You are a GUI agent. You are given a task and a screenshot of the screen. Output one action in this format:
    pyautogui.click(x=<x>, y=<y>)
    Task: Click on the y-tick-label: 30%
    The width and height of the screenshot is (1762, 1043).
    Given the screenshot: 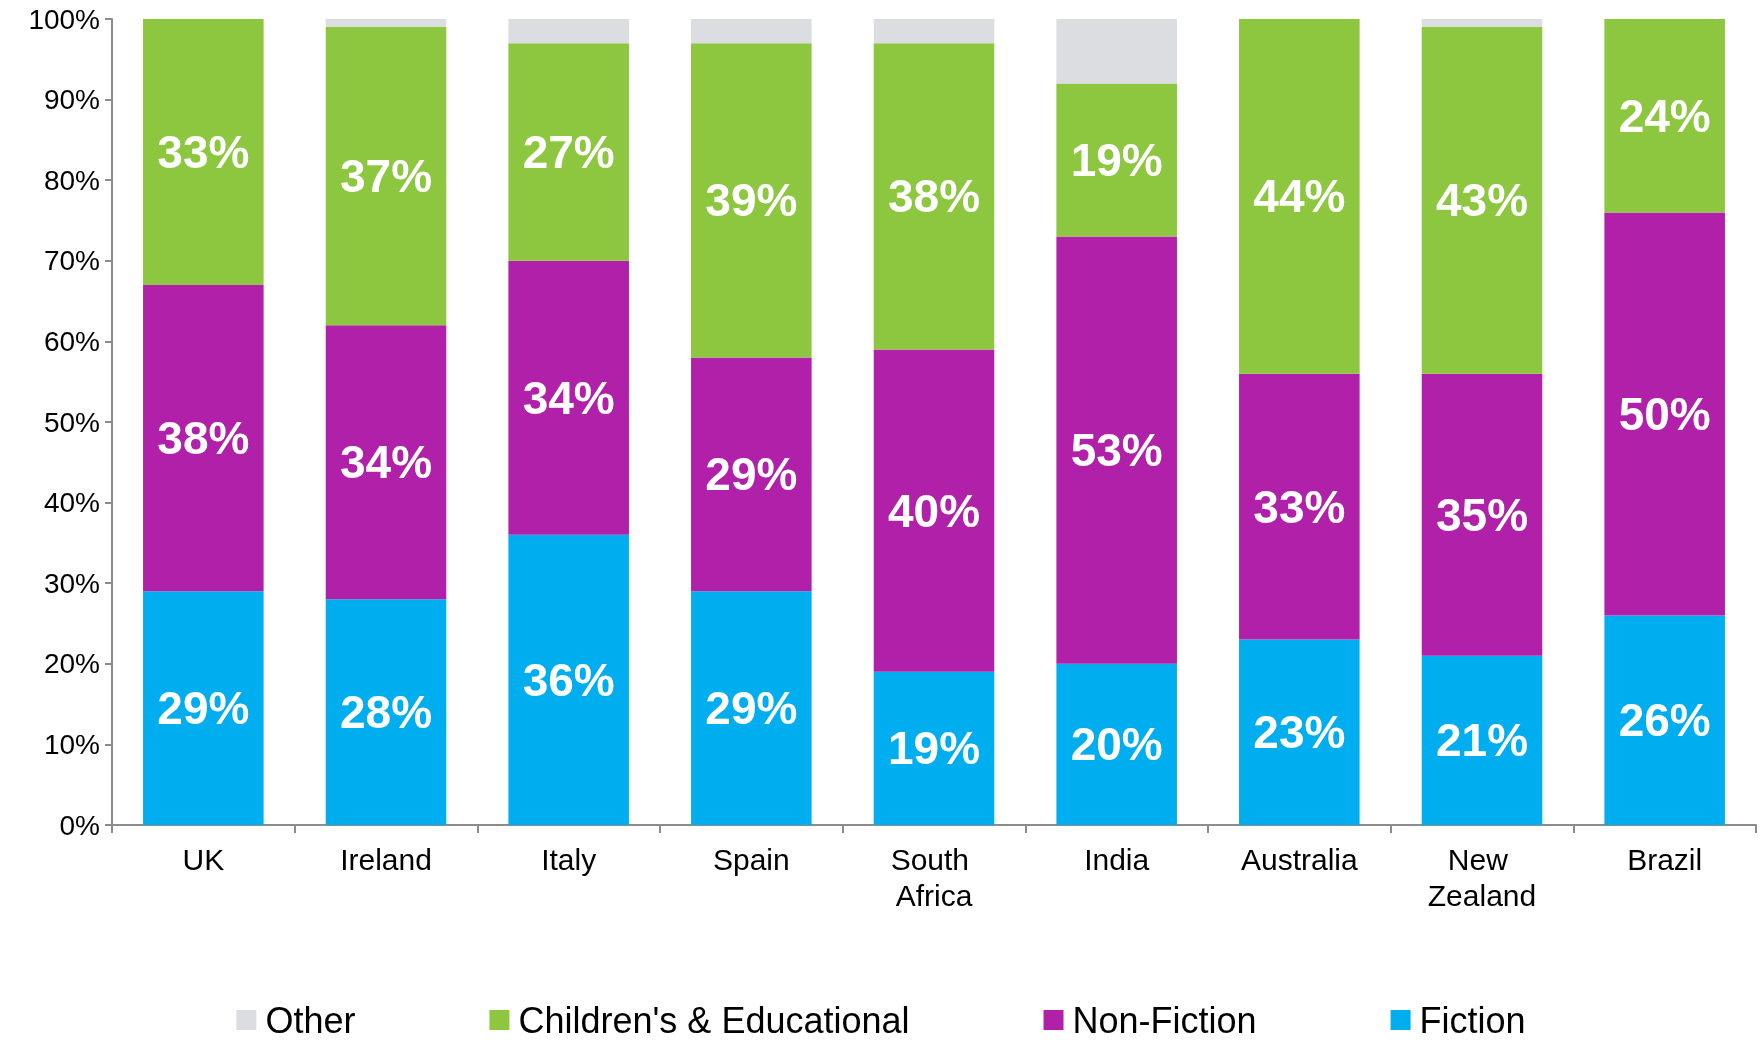 What is the action you would take?
    pyautogui.click(x=71, y=583)
    